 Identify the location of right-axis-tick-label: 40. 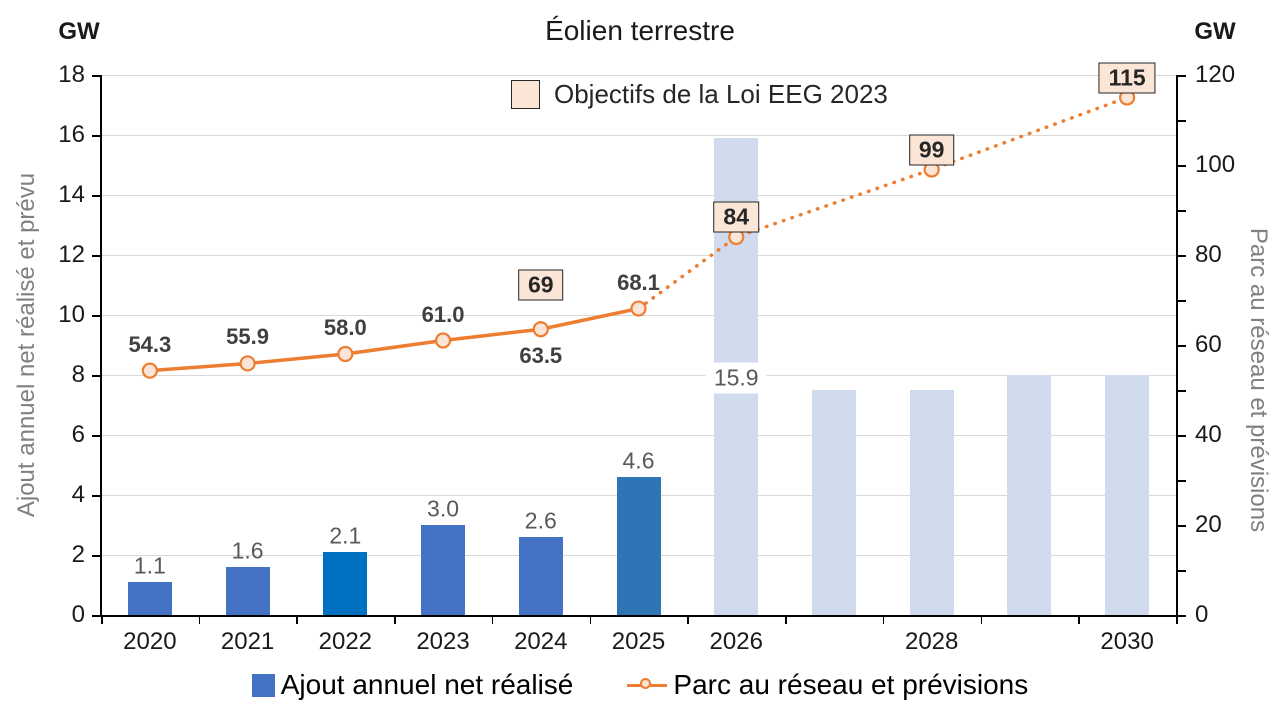
(1208, 434).